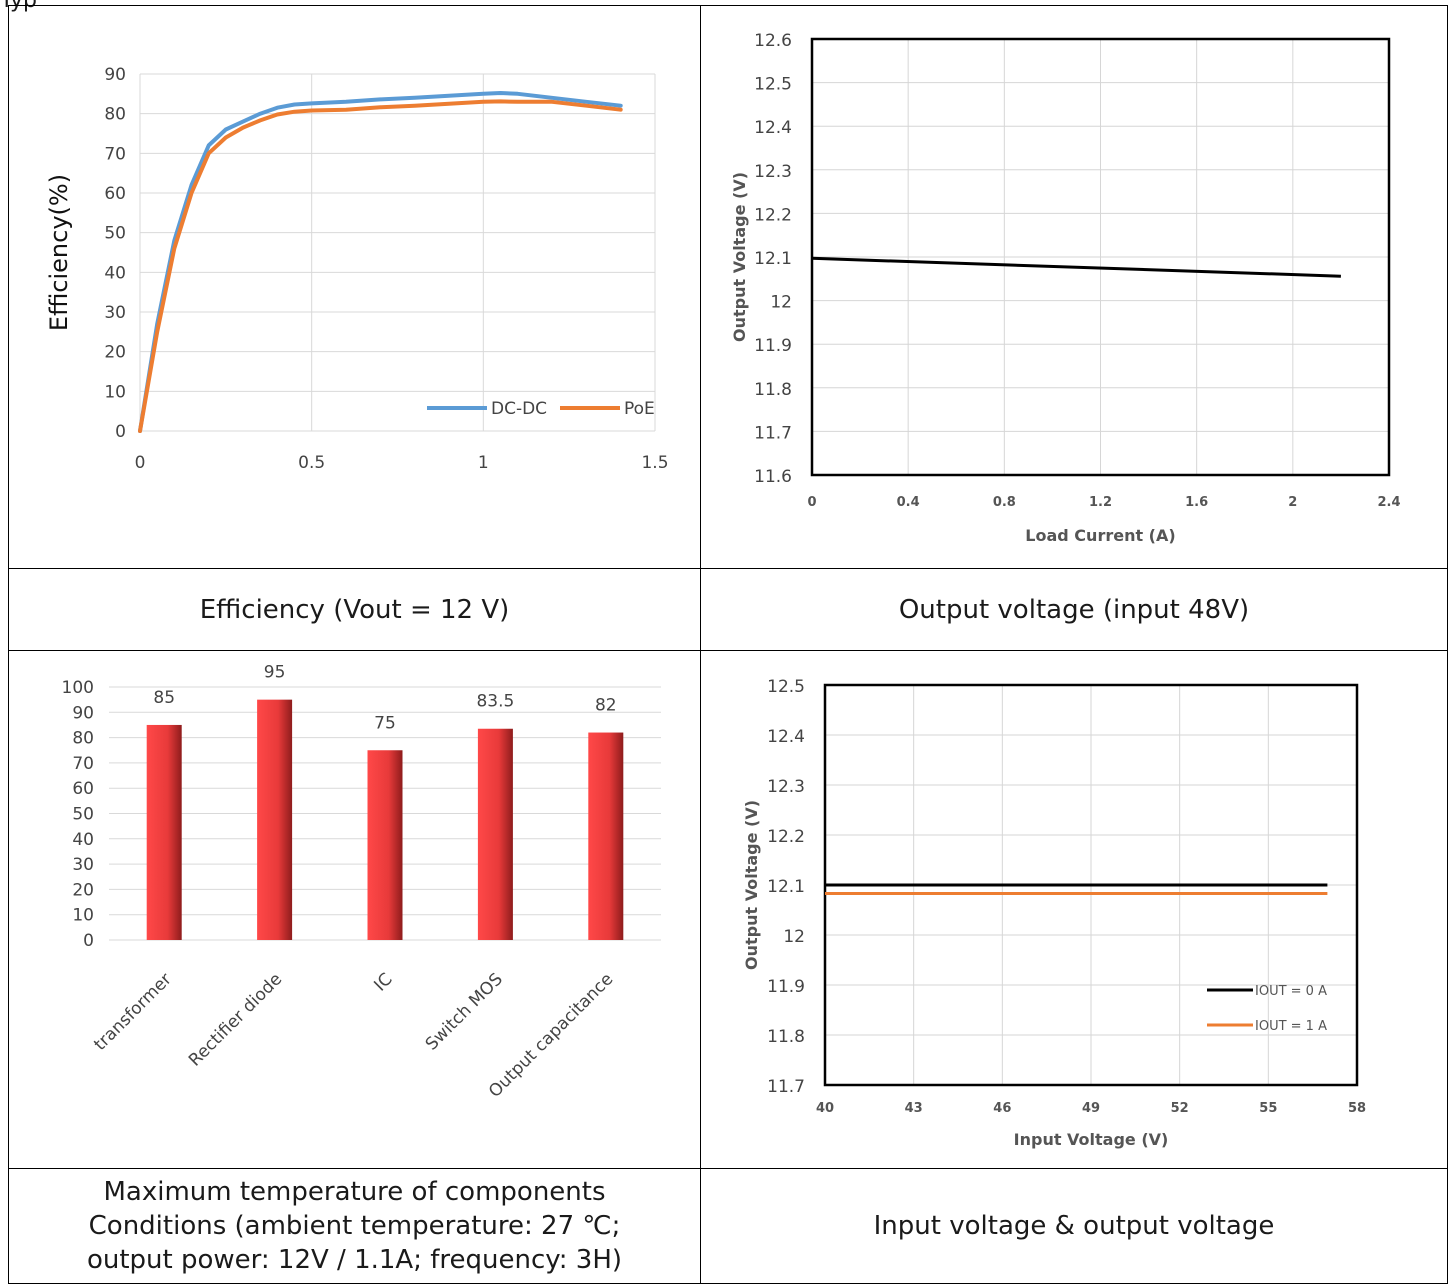 Image resolution: width=1449 pixels, height=1287 pixels. Describe the element at coordinates (385, 845) in the screenshot. I see `bar-ic` at that location.